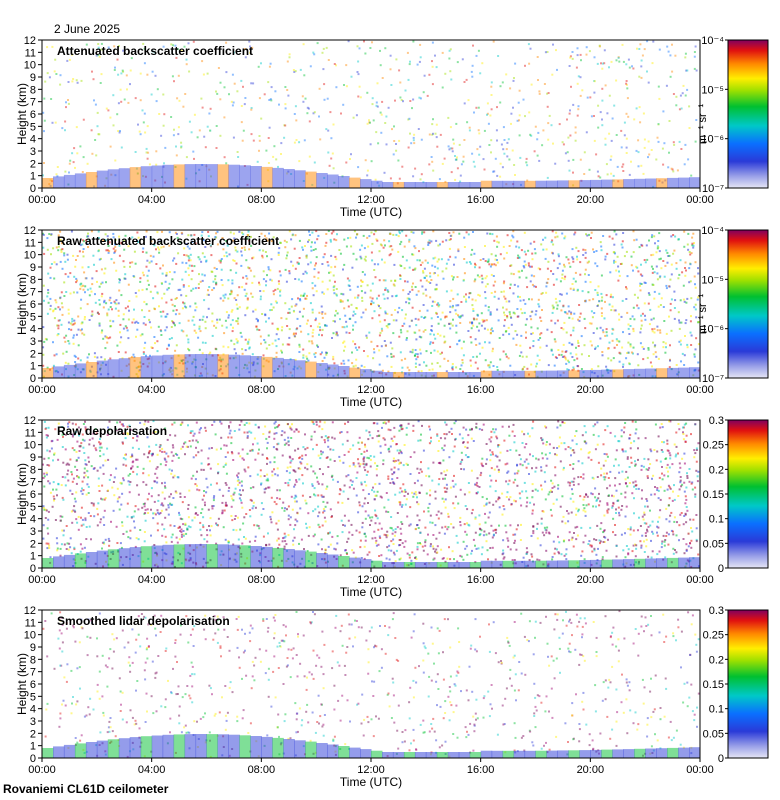 The width and height of the screenshot is (780, 800). What do you see at coordinates (713, 685) in the screenshot?
I see `colorbar-tick-label: 0.15` at bounding box center [713, 685].